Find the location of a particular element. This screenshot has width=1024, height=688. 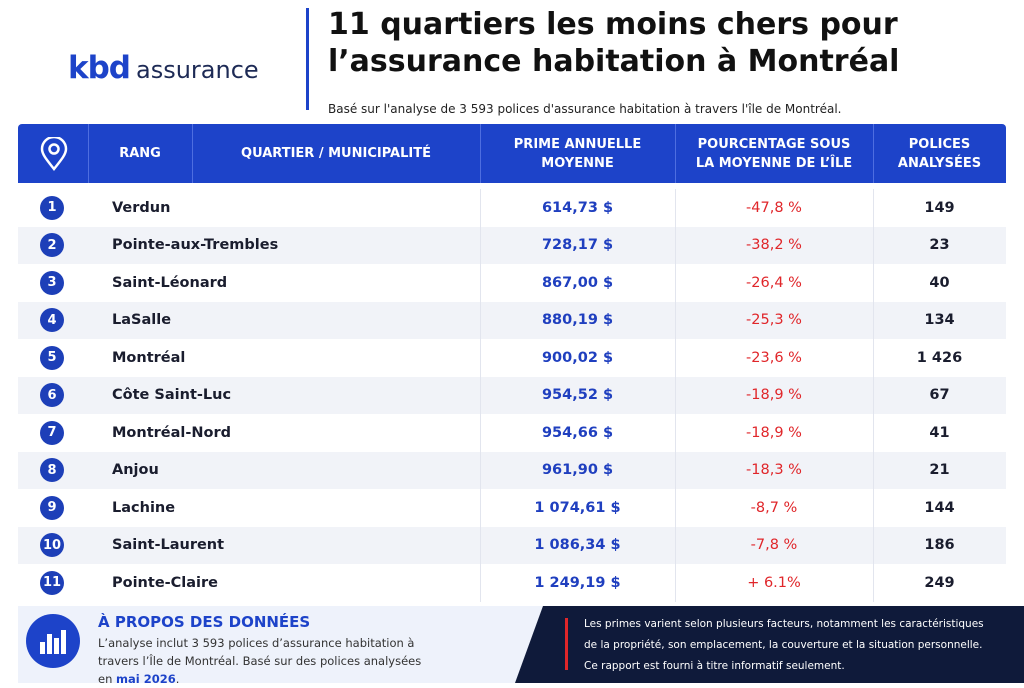

footer-note is located at coordinates (769, 644).